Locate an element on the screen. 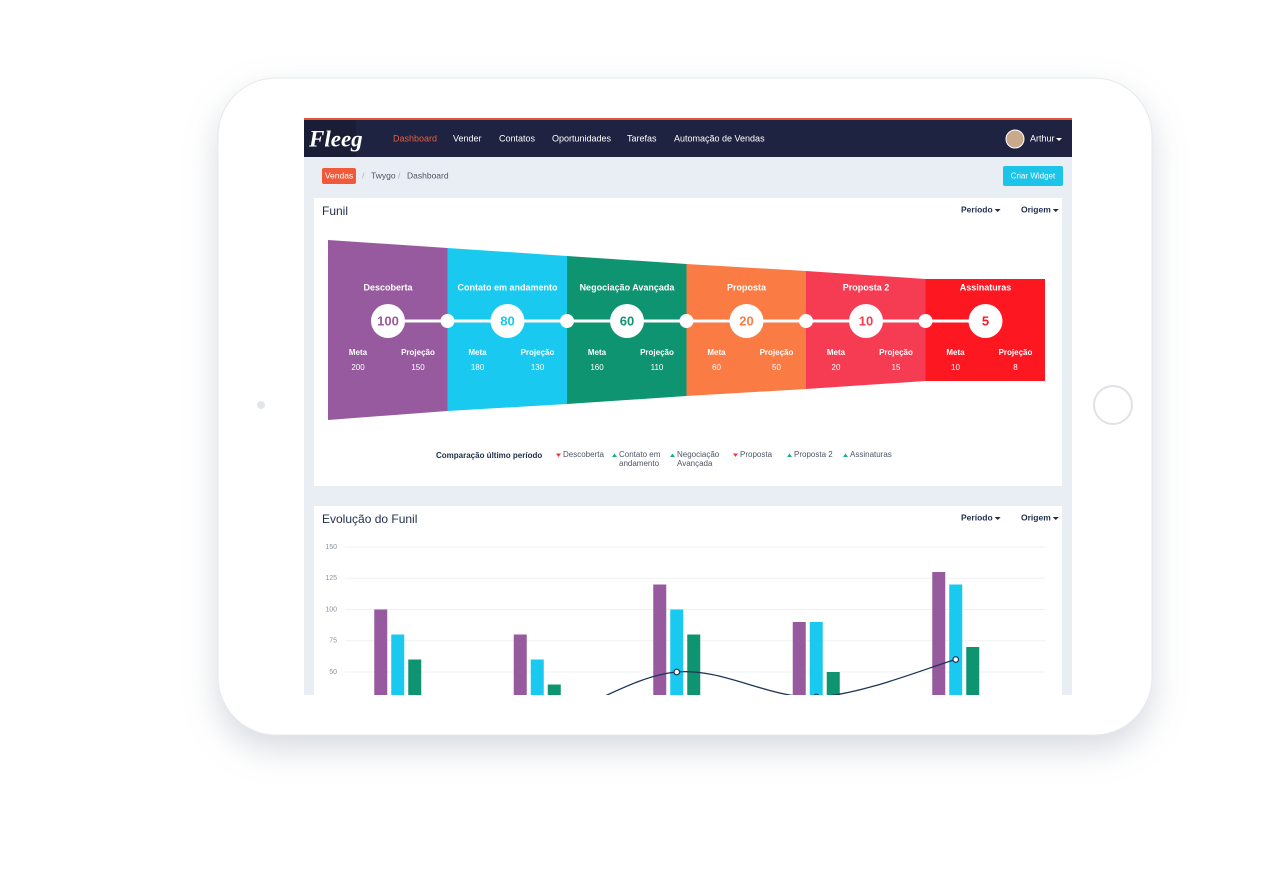  avatar is located at coordinates (1015, 139).